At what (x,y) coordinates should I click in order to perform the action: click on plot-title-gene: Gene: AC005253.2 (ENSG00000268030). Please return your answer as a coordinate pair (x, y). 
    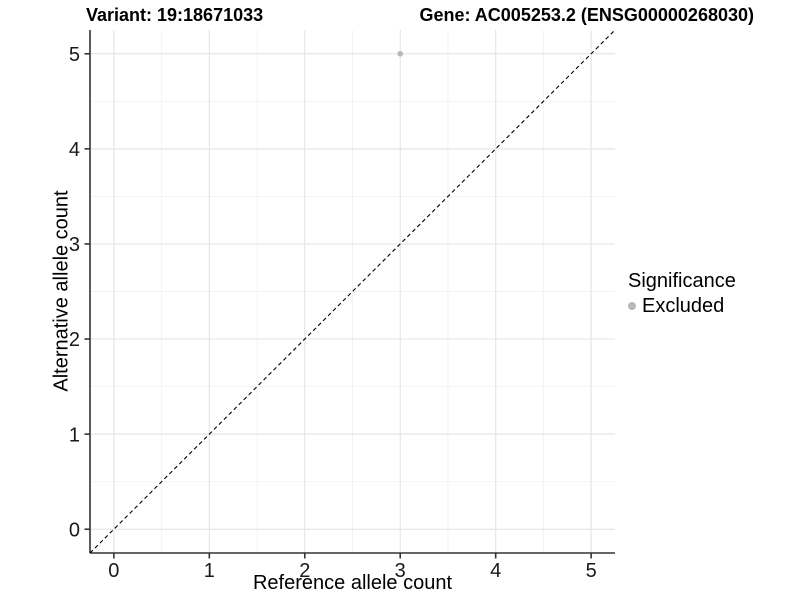
    Looking at the image, I should click on (586, 15).